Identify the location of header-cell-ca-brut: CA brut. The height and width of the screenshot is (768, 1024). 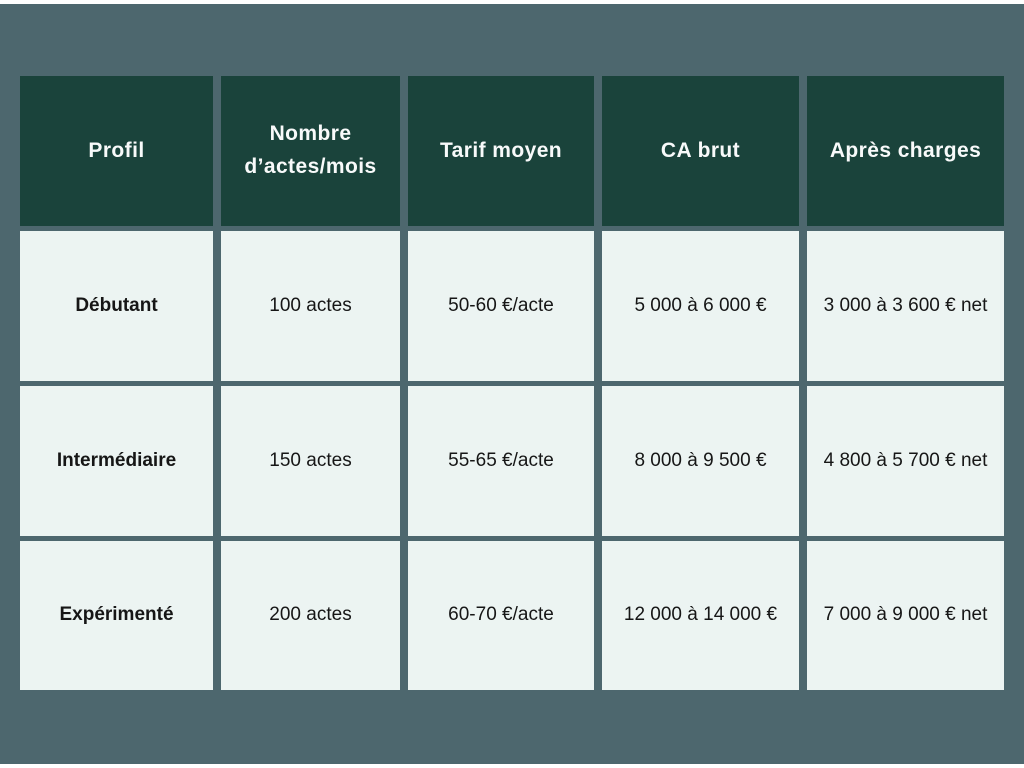
(700, 151).